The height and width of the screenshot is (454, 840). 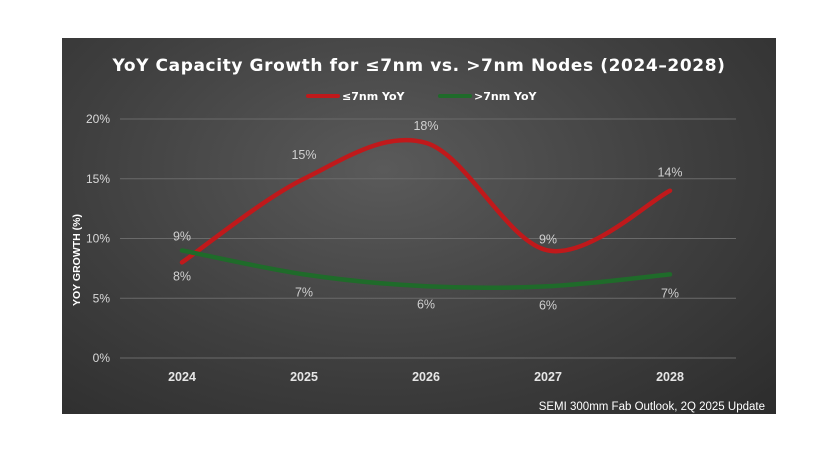 What do you see at coordinates (304, 377) in the screenshot?
I see `x-tick-label: 2025` at bounding box center [304, 377].